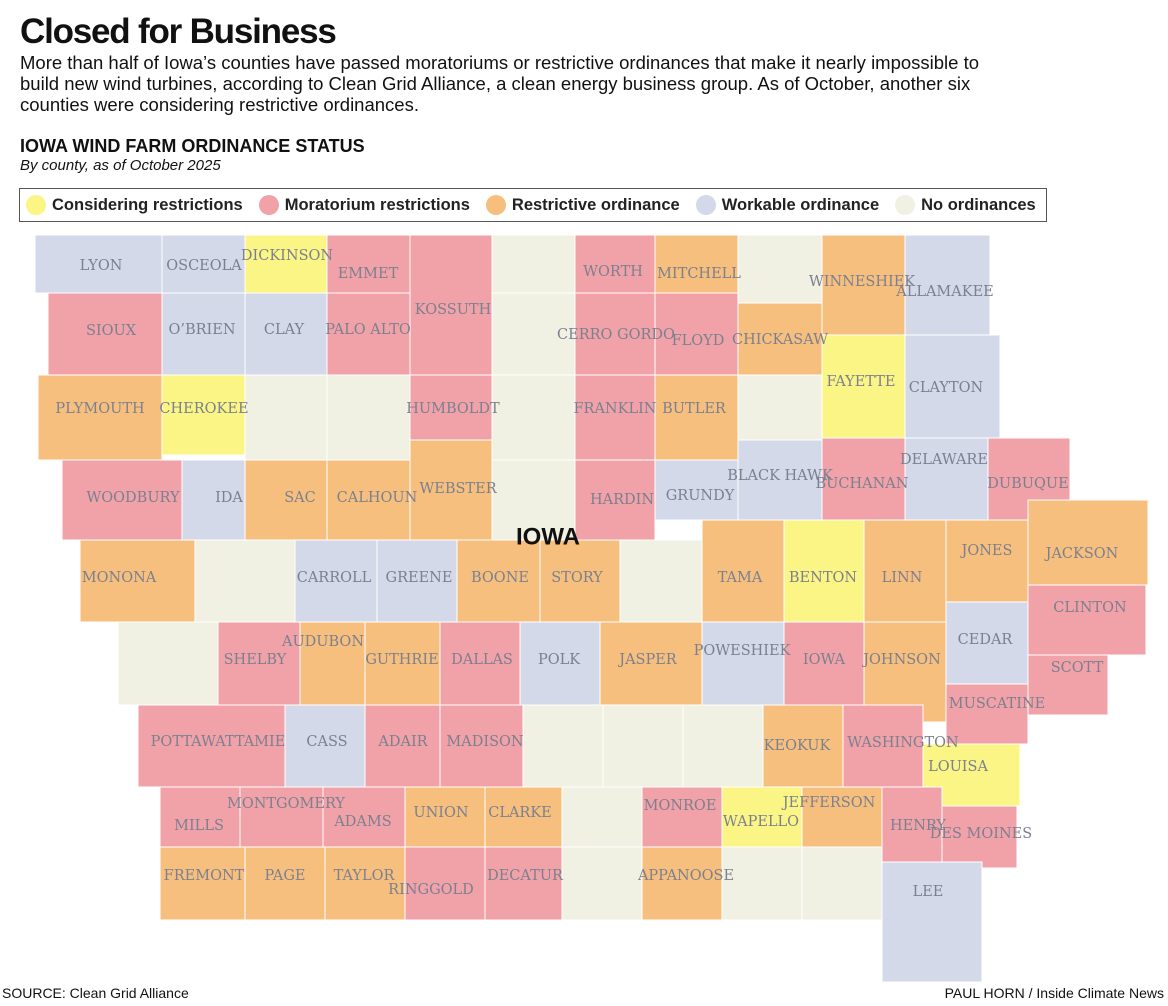  Describe the element at coordinates (1077, 668) in the screenshot. I see `county-label: SCOTT` at that location.